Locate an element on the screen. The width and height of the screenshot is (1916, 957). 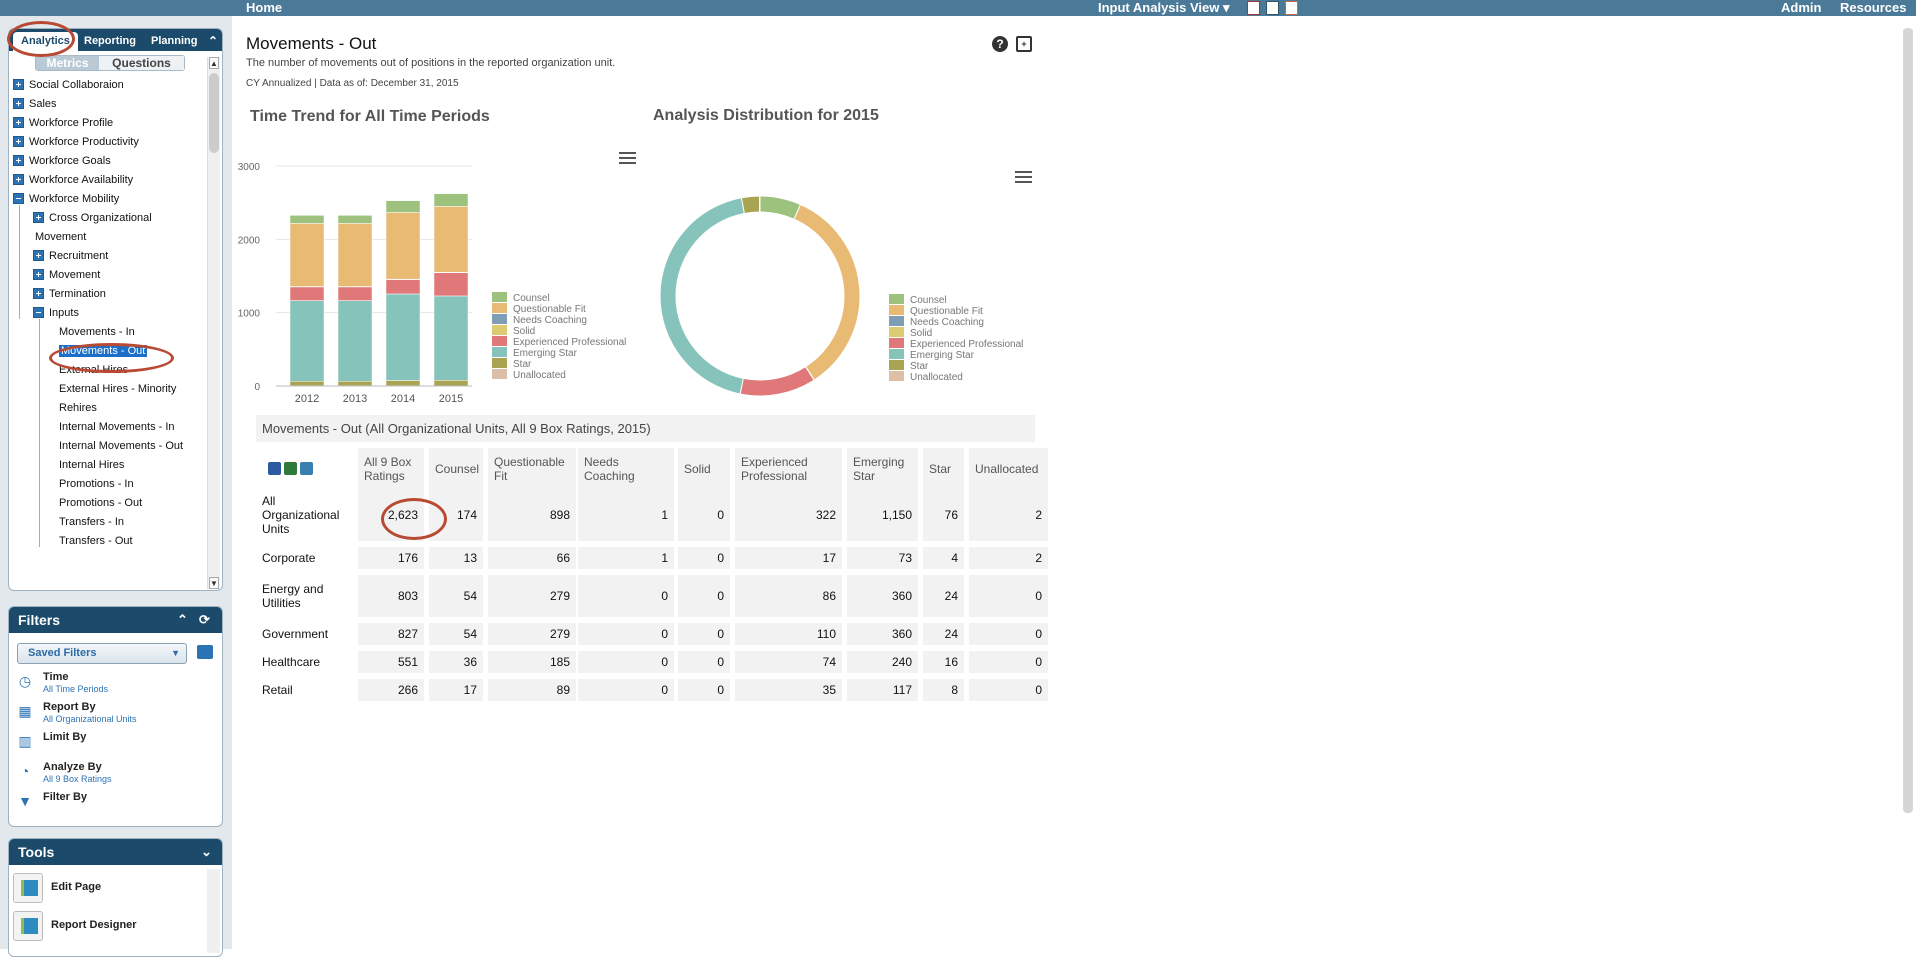
report-designer-button: Report Designer is located at coordinates (108, 926).